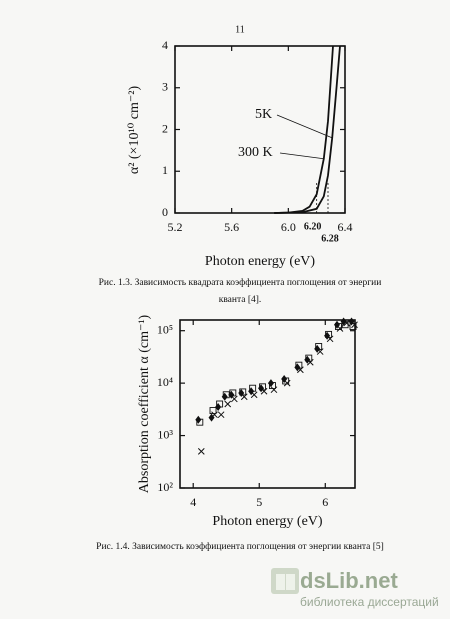 The height and width of the screenshot is (619, 450). What do you see at coordinates (144, 403) in the screenshot?
I see `y-axis-label: Absorption coefficient α (cm⁻¹)` at bounding box center [144, 403].